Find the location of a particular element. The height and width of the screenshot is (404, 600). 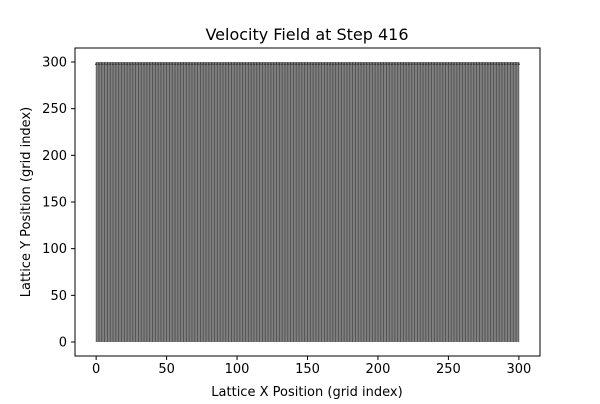

y-tick-label: 250 is located at coordinates (54, 109).